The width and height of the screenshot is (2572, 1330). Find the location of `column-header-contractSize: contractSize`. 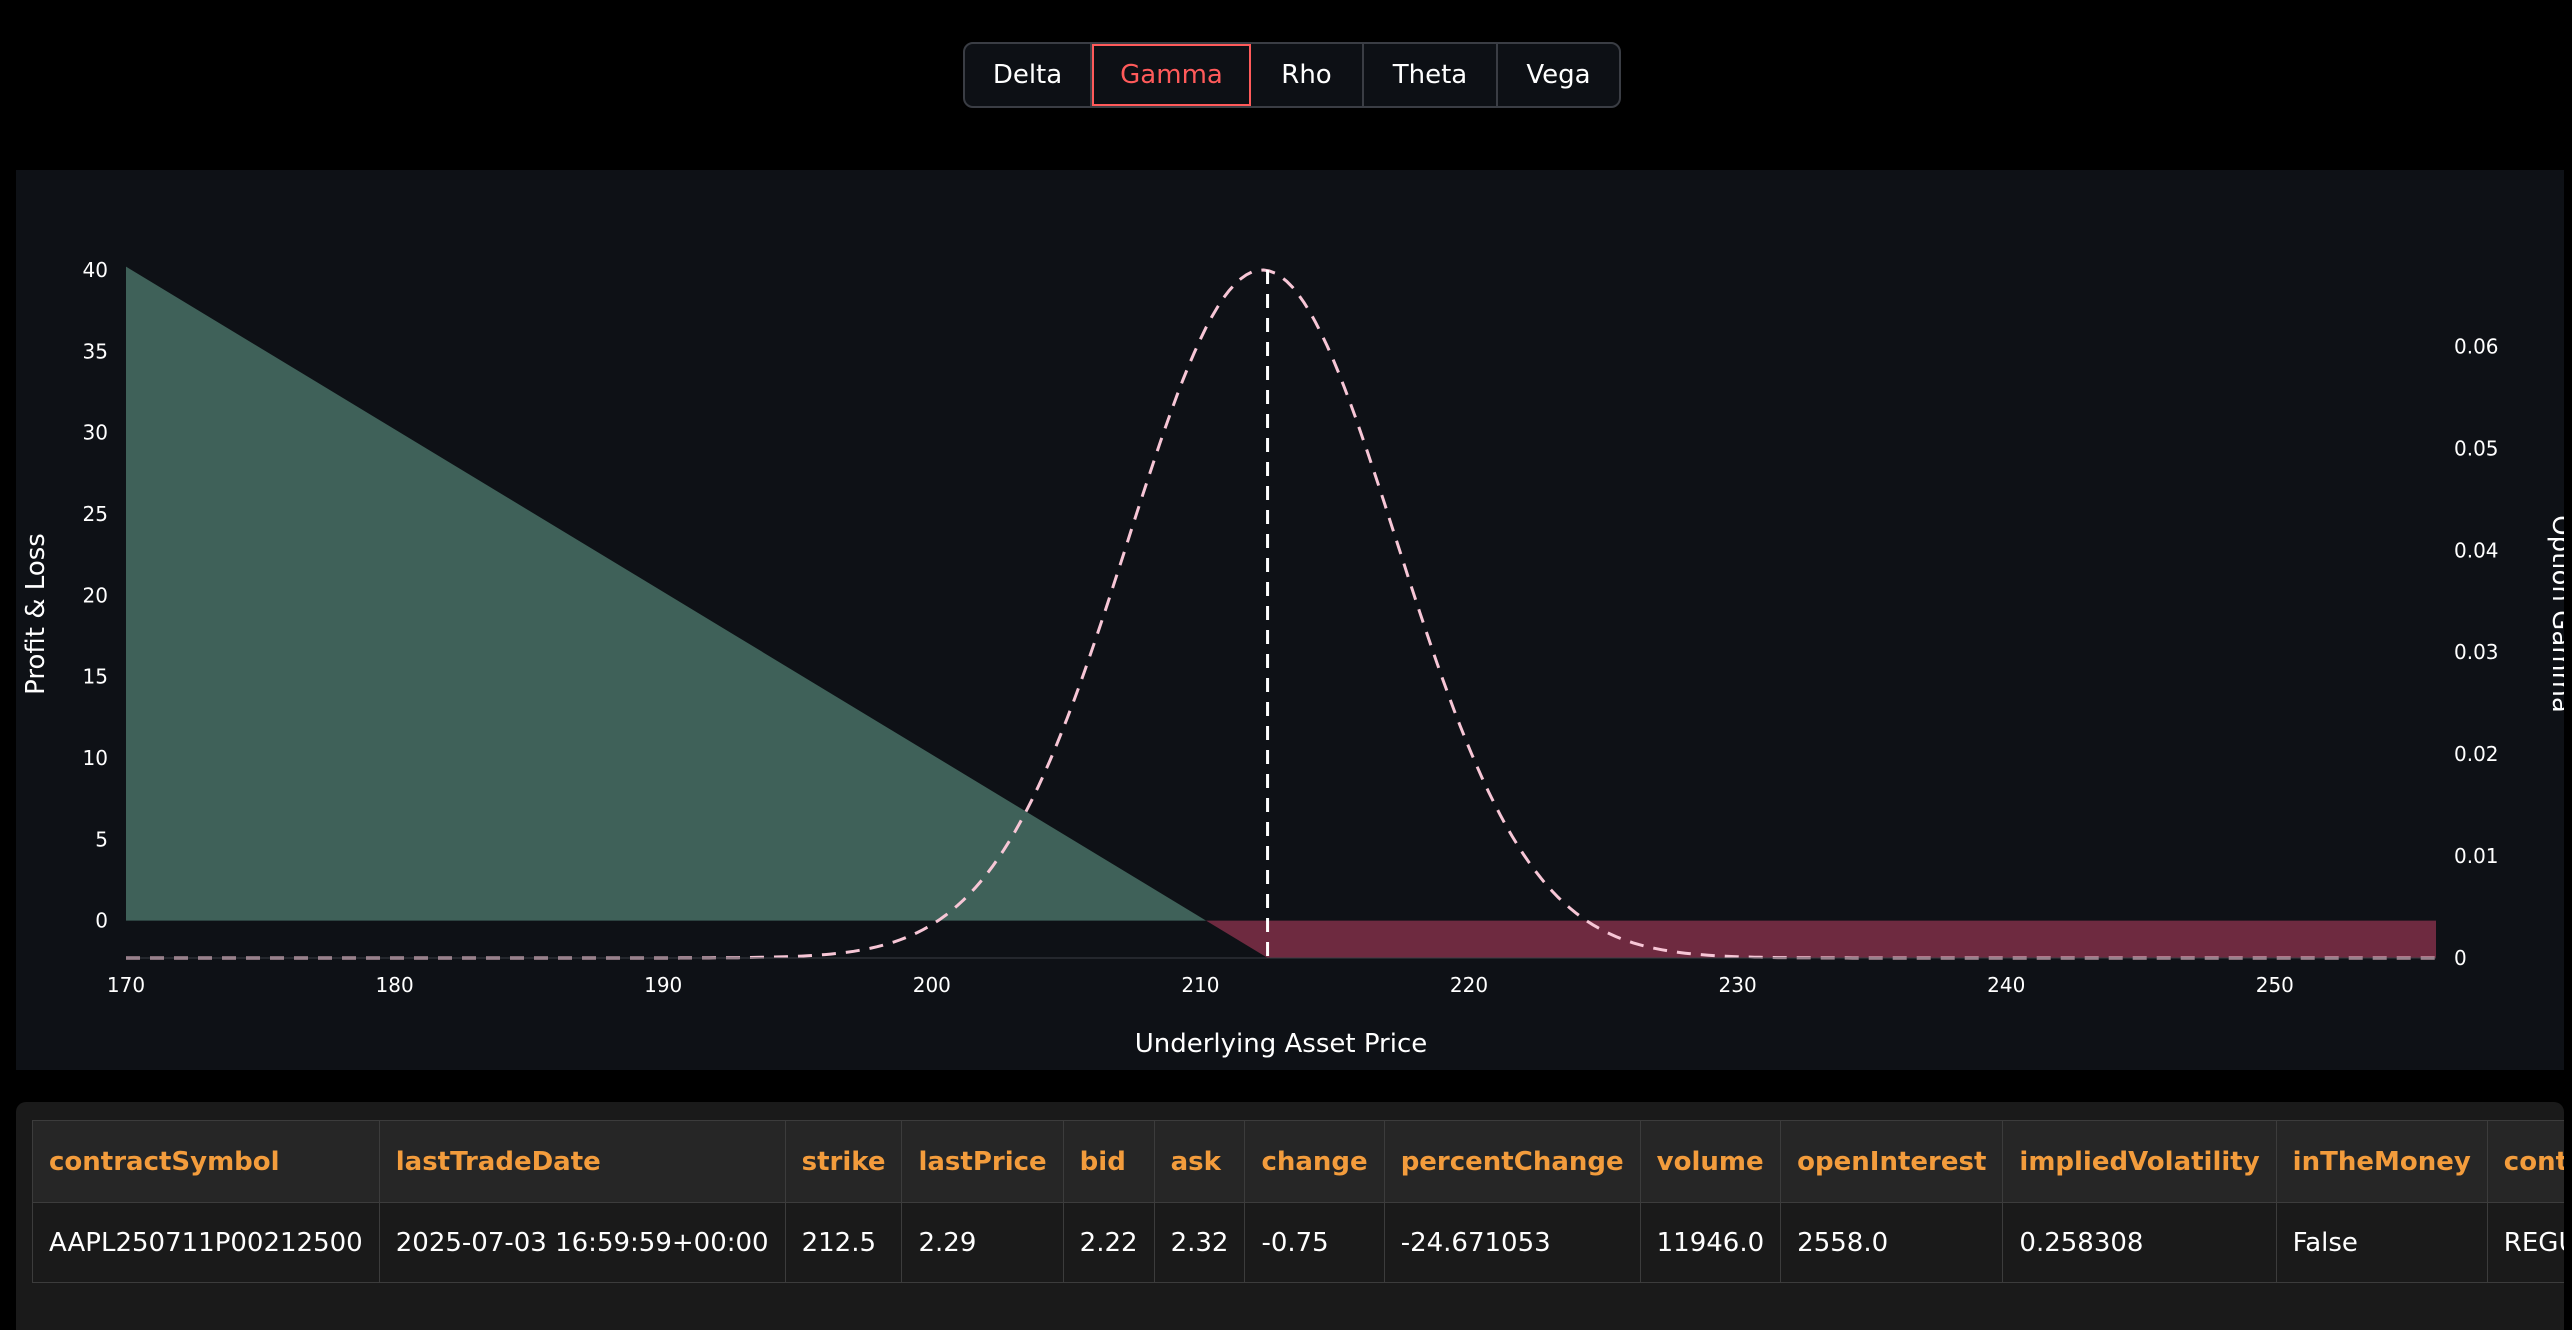

column-header-contractSize: contractSize is located at coordinates (2525, 1161).